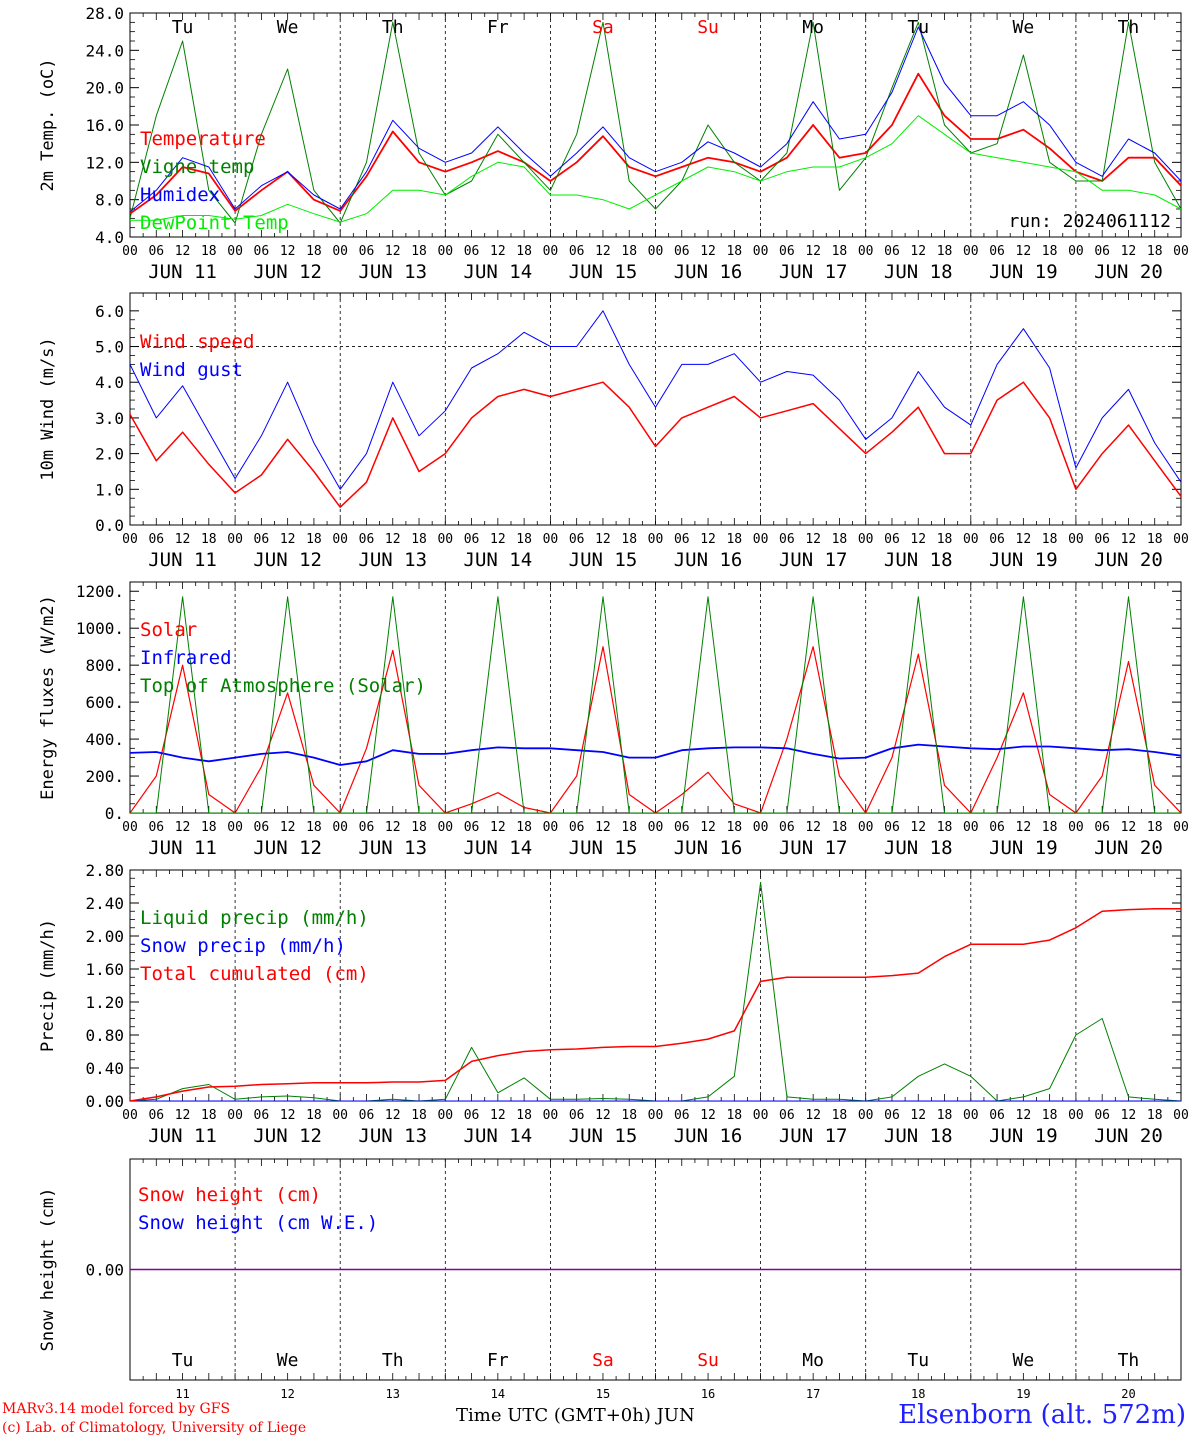 The height and width of the screenshot is (1440, 1194). I want to click on station-name: Elsenborn (alt. 572m), so click(1042, 1415).